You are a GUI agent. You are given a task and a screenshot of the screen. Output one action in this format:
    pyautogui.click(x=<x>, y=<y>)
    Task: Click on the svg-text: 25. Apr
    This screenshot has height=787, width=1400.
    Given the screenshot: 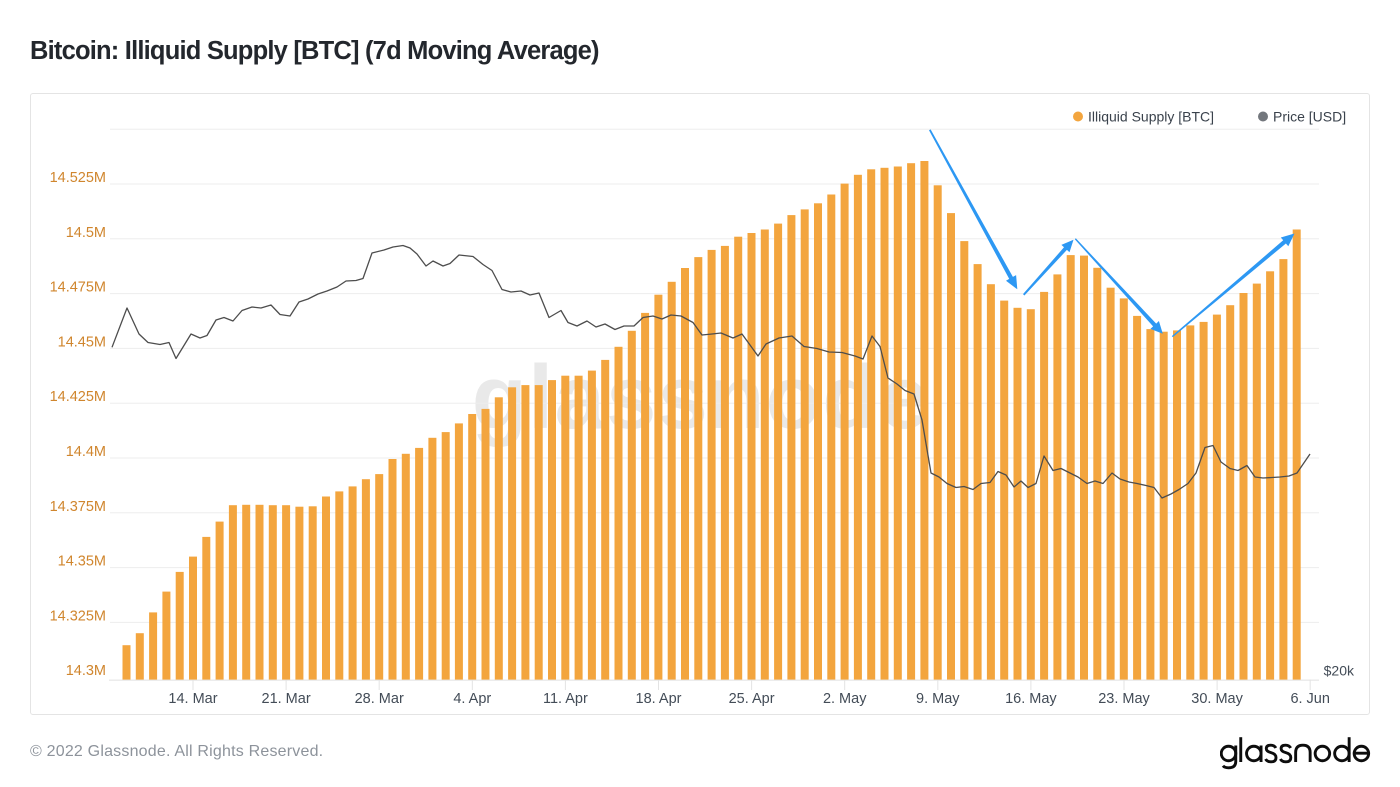 What is the action you would take?
    pyautogui.click(x=752, y=699)
    